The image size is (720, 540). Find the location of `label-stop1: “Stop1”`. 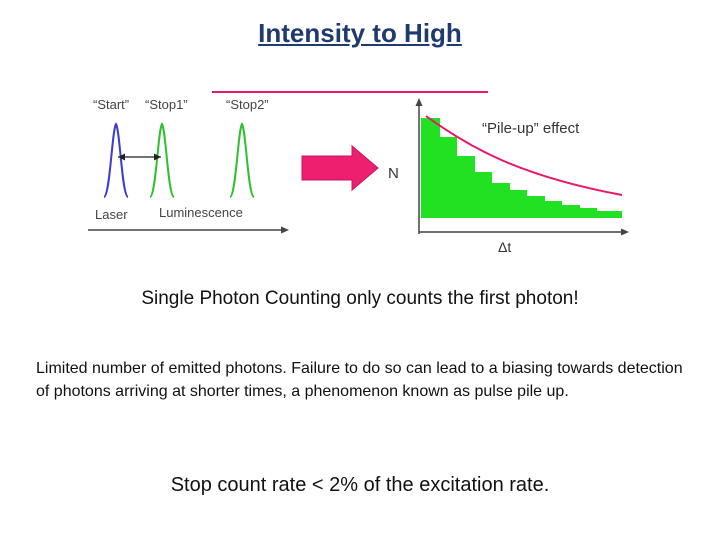

label-stop1: “Stop1” is located at coordinates (166, 104).